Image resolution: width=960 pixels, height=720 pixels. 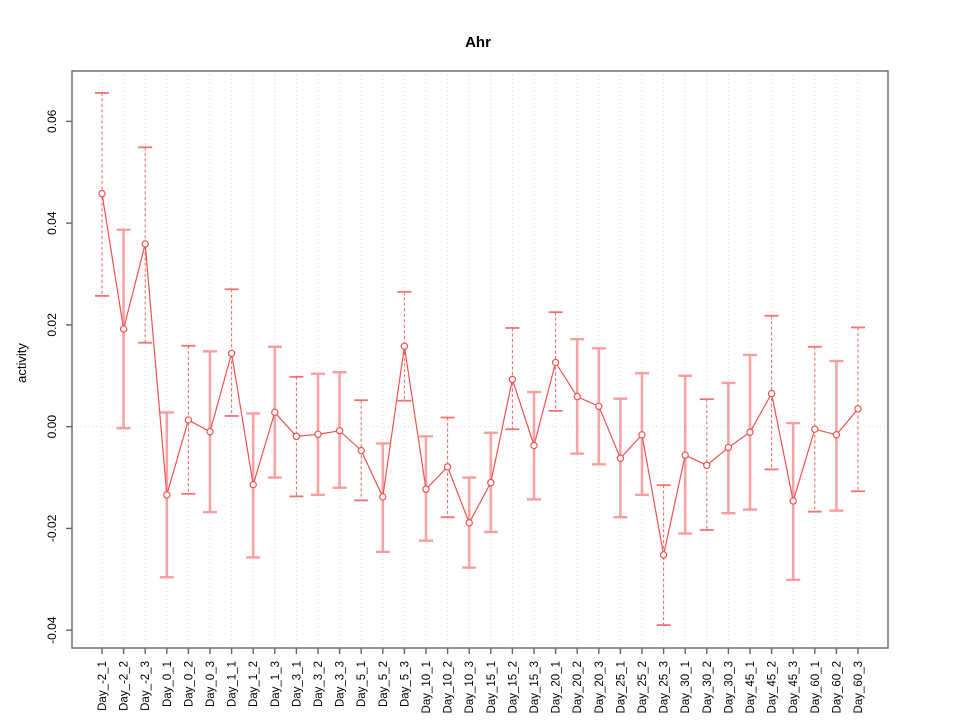 I want to click on x-tick-label: Day_25_3, so click(x=665, y=687).